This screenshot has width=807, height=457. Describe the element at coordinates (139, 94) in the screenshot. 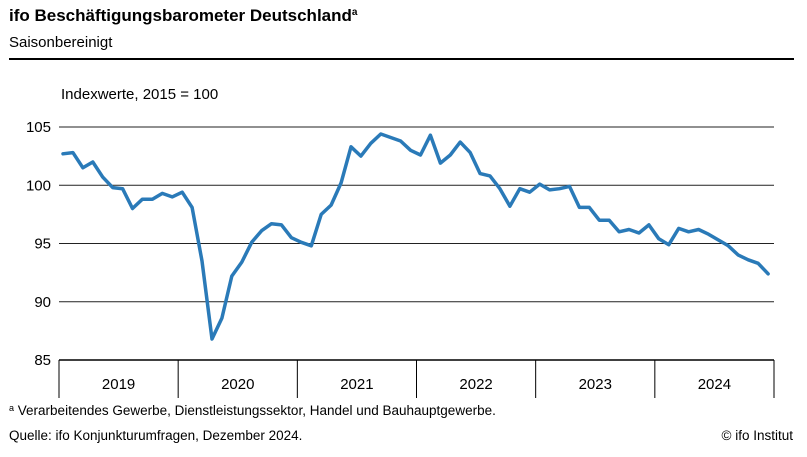

I see `y-axis-label: Indexwerte, 2015 = 100` at that location.